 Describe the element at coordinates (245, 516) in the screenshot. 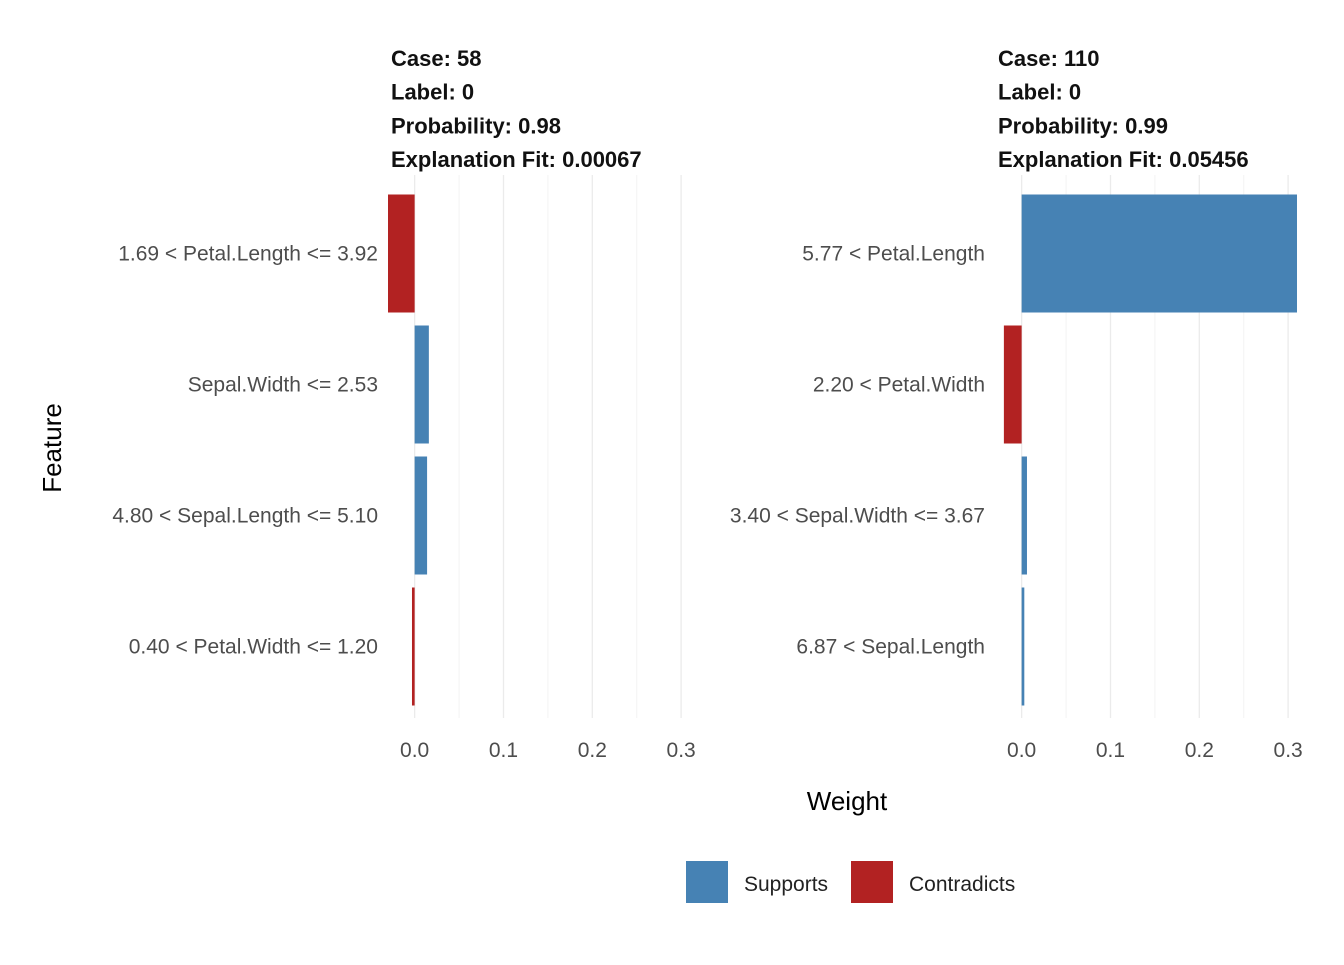

I see `feature-label: 4.80 < Sepal.Length <= 5.10` at that location.